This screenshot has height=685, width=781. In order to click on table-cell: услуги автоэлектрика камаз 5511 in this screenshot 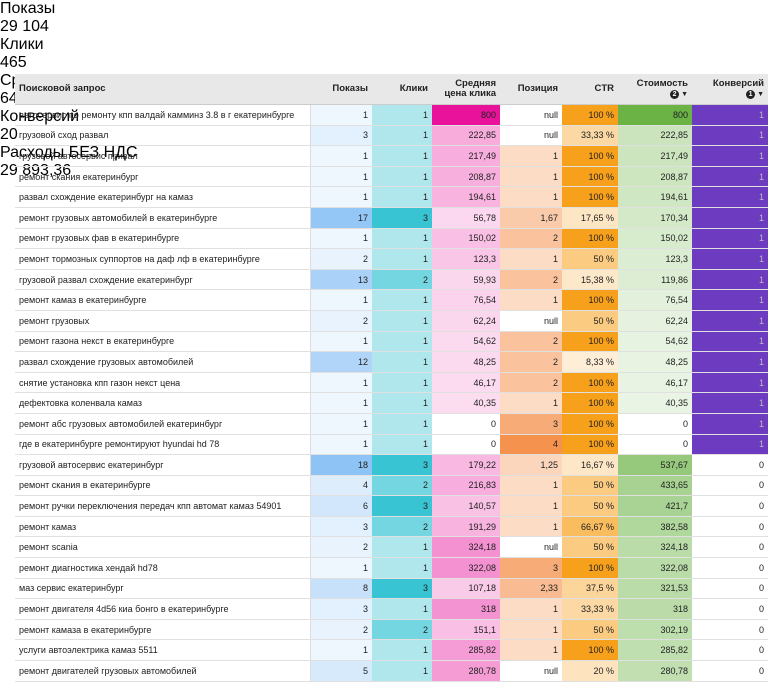, I will do `click(163, 650)`.